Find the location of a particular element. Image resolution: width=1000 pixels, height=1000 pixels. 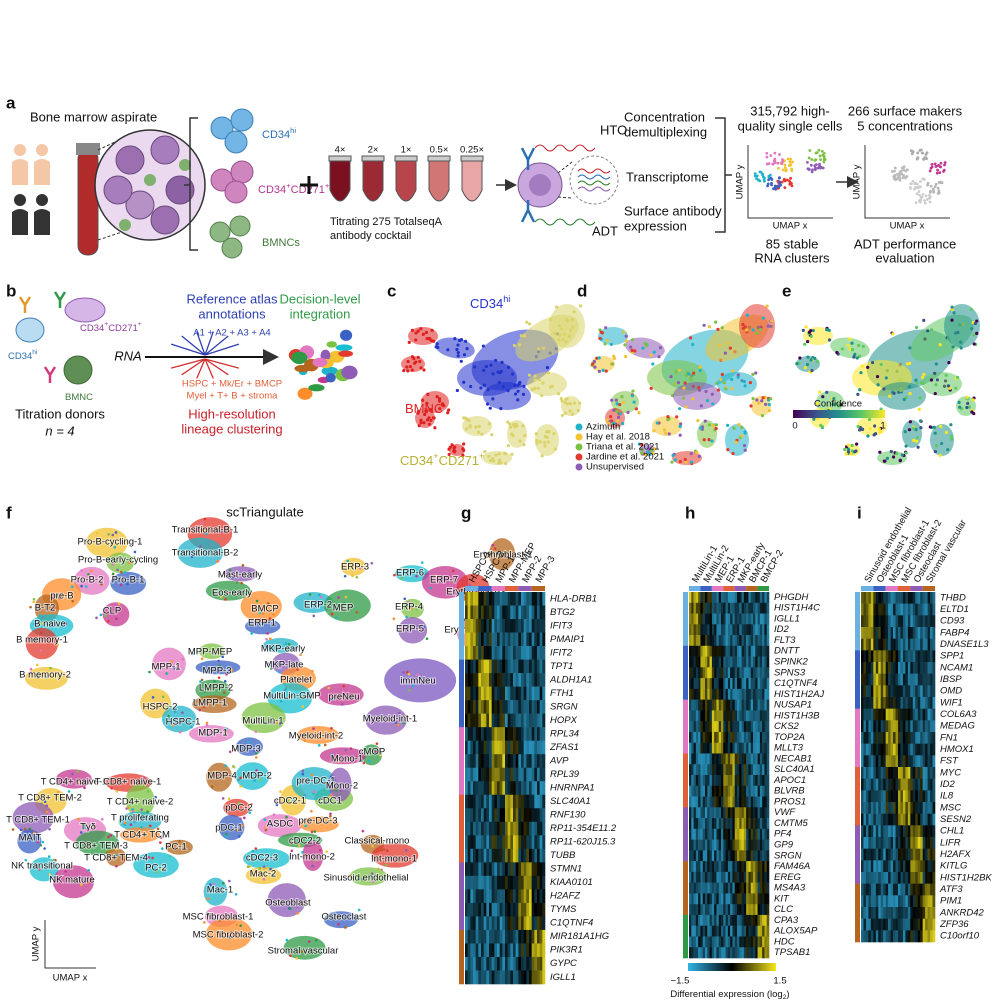

gene-label: SPP1 is located at coordinates (952, 656).